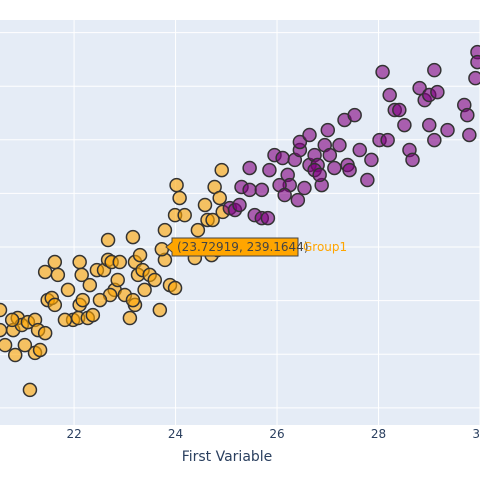 Image resolution: width=480 pixels, height=480 pixels. What do you see at coordinates (276, 434) in the screenshot?
I see `x-tick-label: 26` at bounding box center [276, 434].